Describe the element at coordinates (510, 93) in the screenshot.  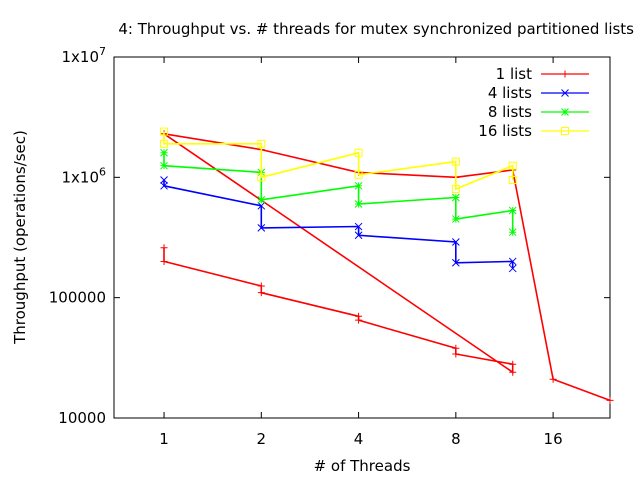
I see `legend-label: 4 lists` at that location.